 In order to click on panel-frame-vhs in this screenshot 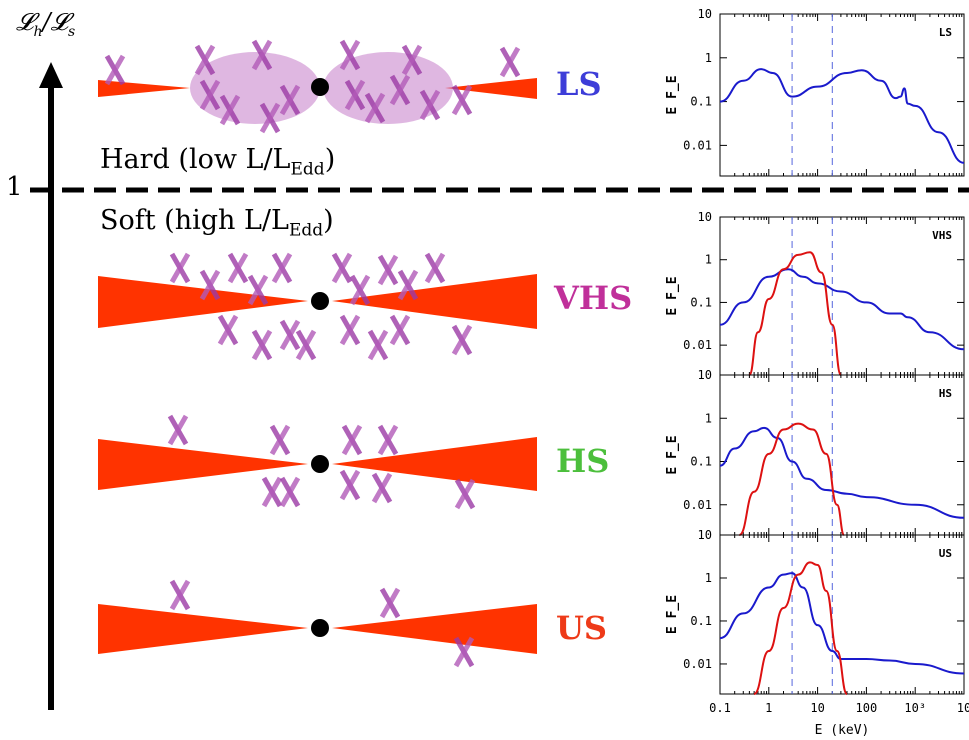, I will do `click(842, 296)`.